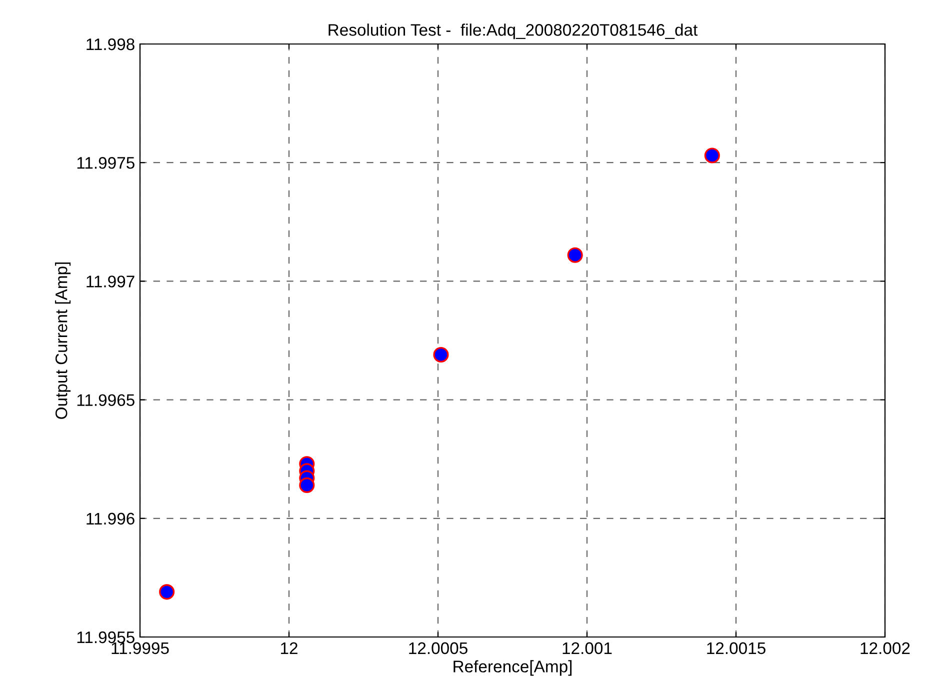  Describe the element at coordinates (438, 648) in the screenshot. I see `x-tick-label: 12.0005` at that location.